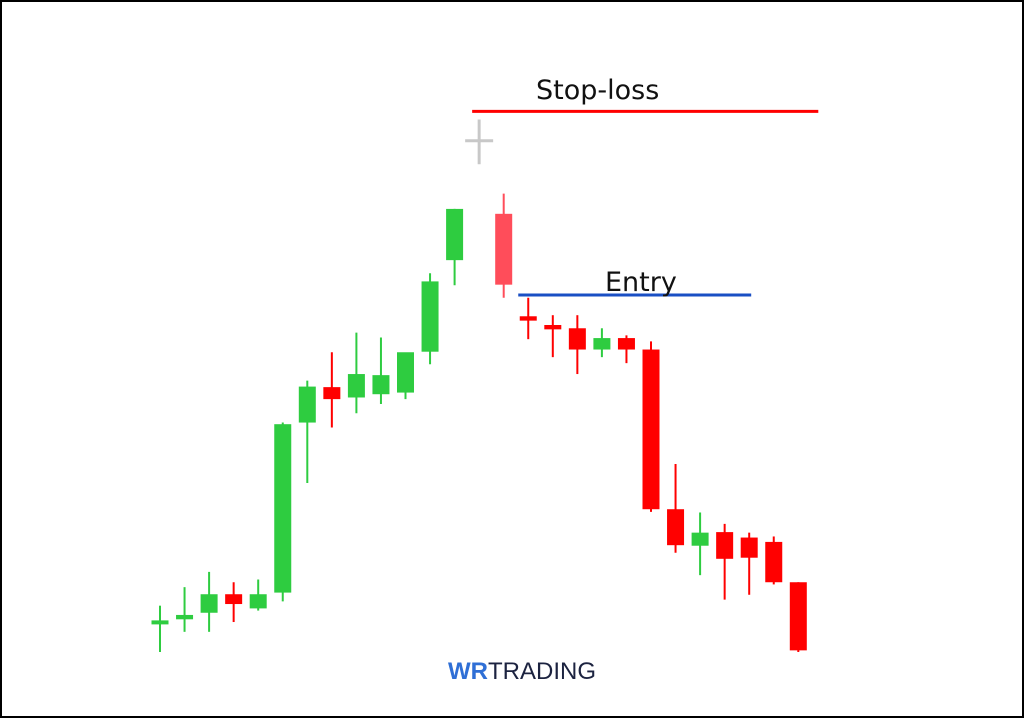 The width and height of the screenshot is (1024, 718). What do you see at coordinates (645, 203) in the screenshot?
I see `levels-group` at bounding box center [645, 203].